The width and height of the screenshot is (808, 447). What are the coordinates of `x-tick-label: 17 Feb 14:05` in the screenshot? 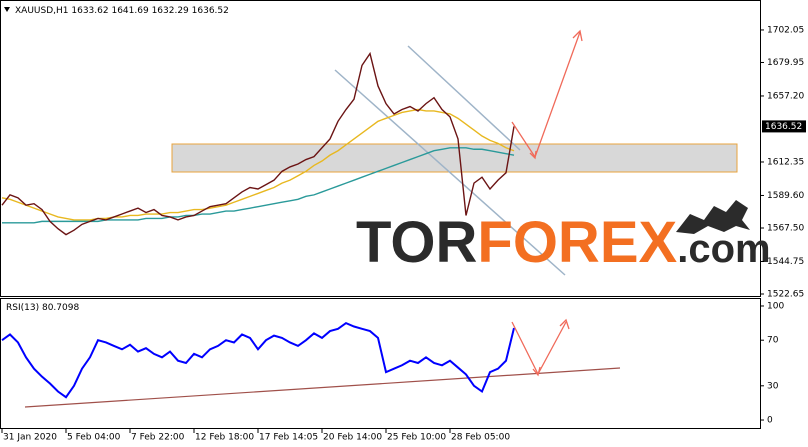 It's located at (288, 438).